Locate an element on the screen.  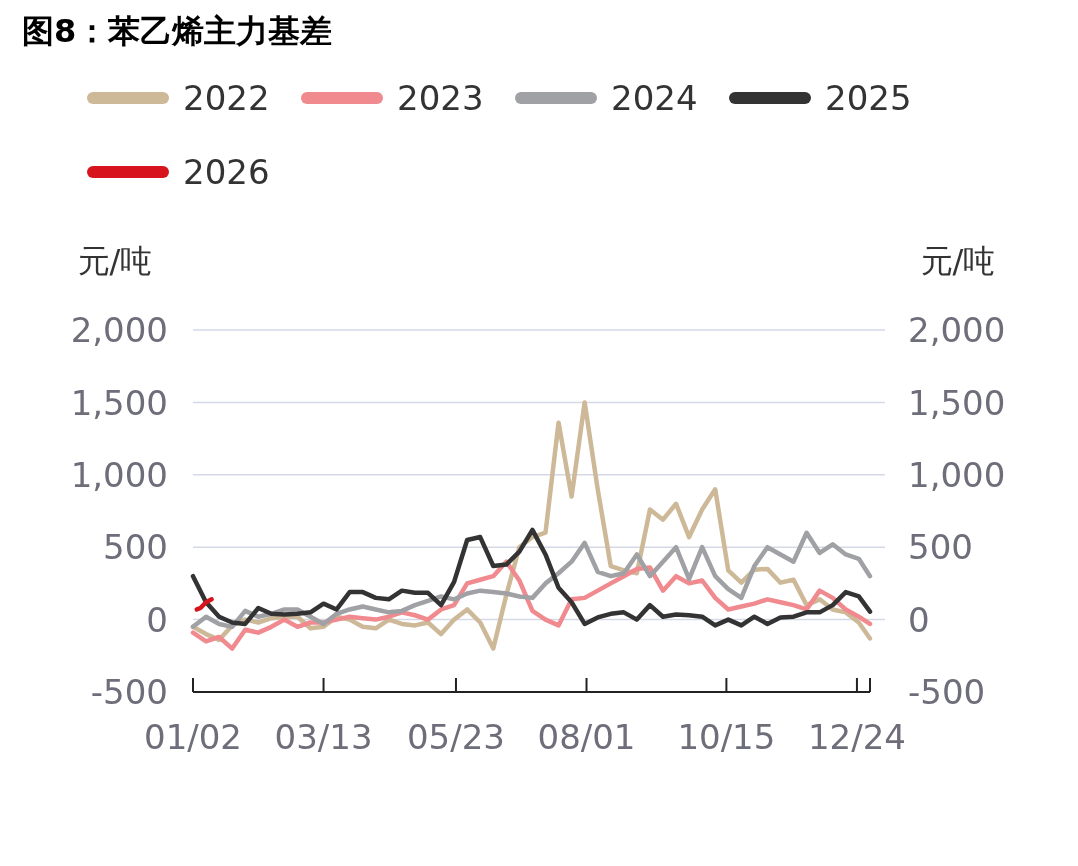
y2-axis-title: 元/吨 is located at coordinates (958, 260).